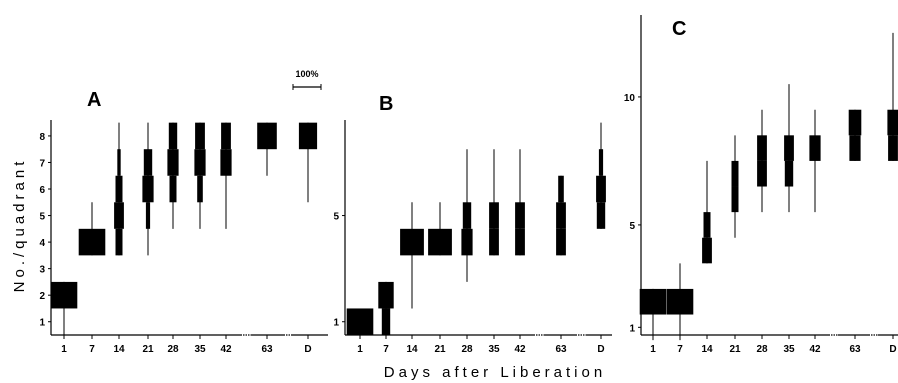 The width and height of the screenshot is (898, 383). Describe the element at coordinates (386, 104) in the screenshot. I see `panel-letter: B` at that location.